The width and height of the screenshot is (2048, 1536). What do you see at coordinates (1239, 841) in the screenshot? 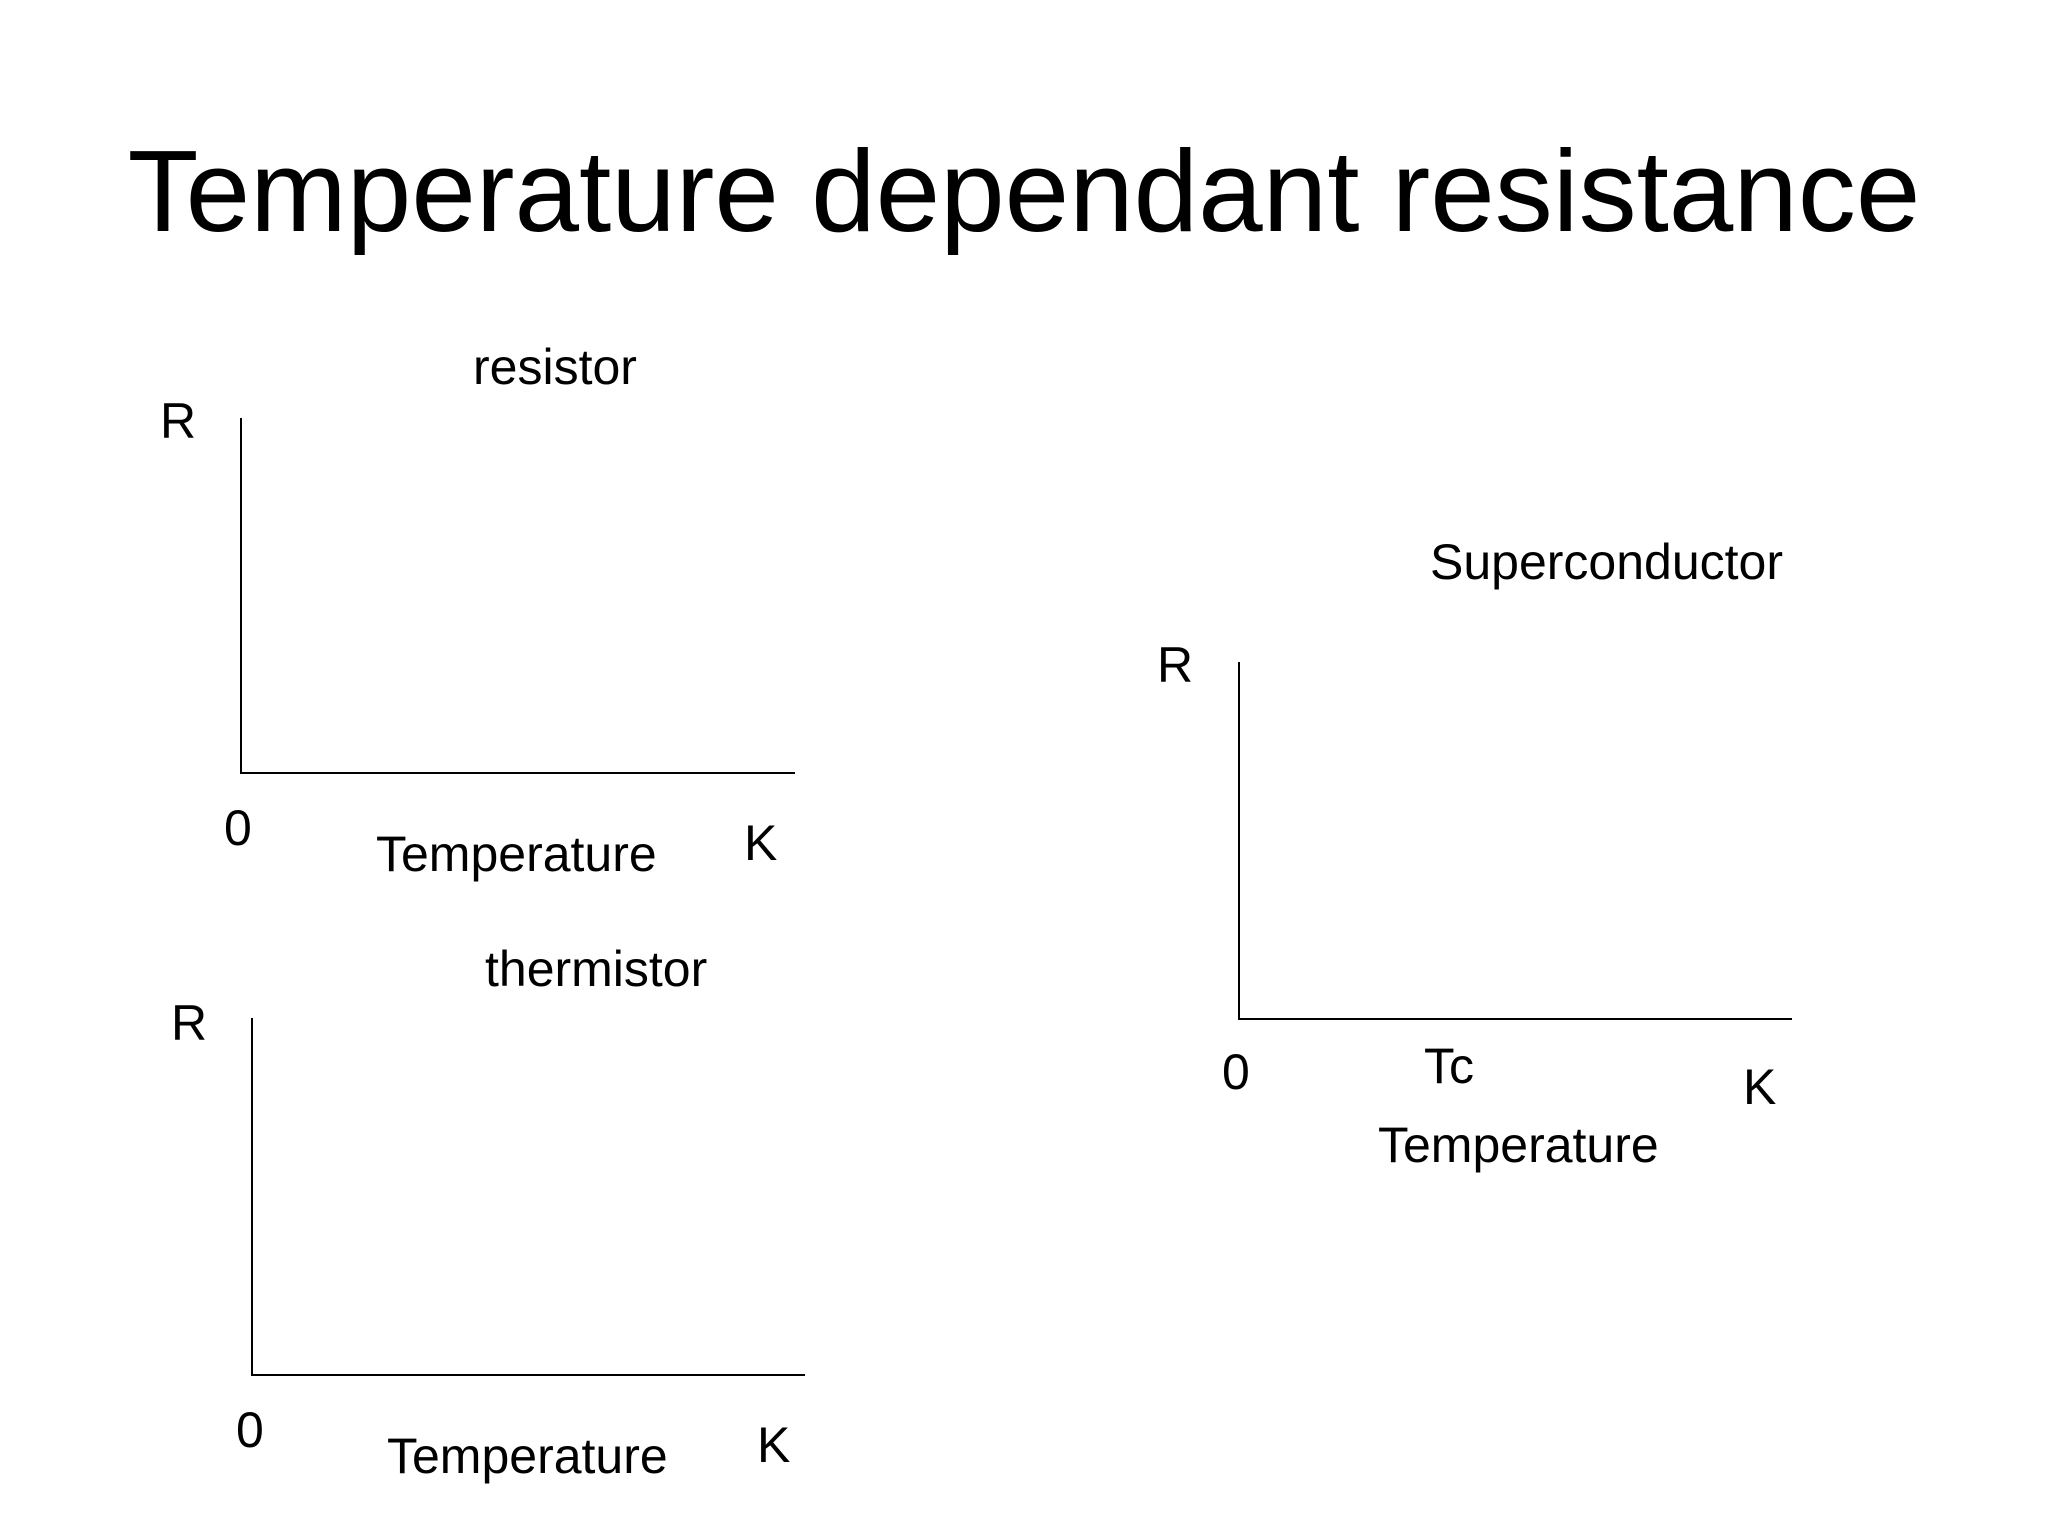
I see `superconductor-y-axis` at bounding box center [1239, 841].